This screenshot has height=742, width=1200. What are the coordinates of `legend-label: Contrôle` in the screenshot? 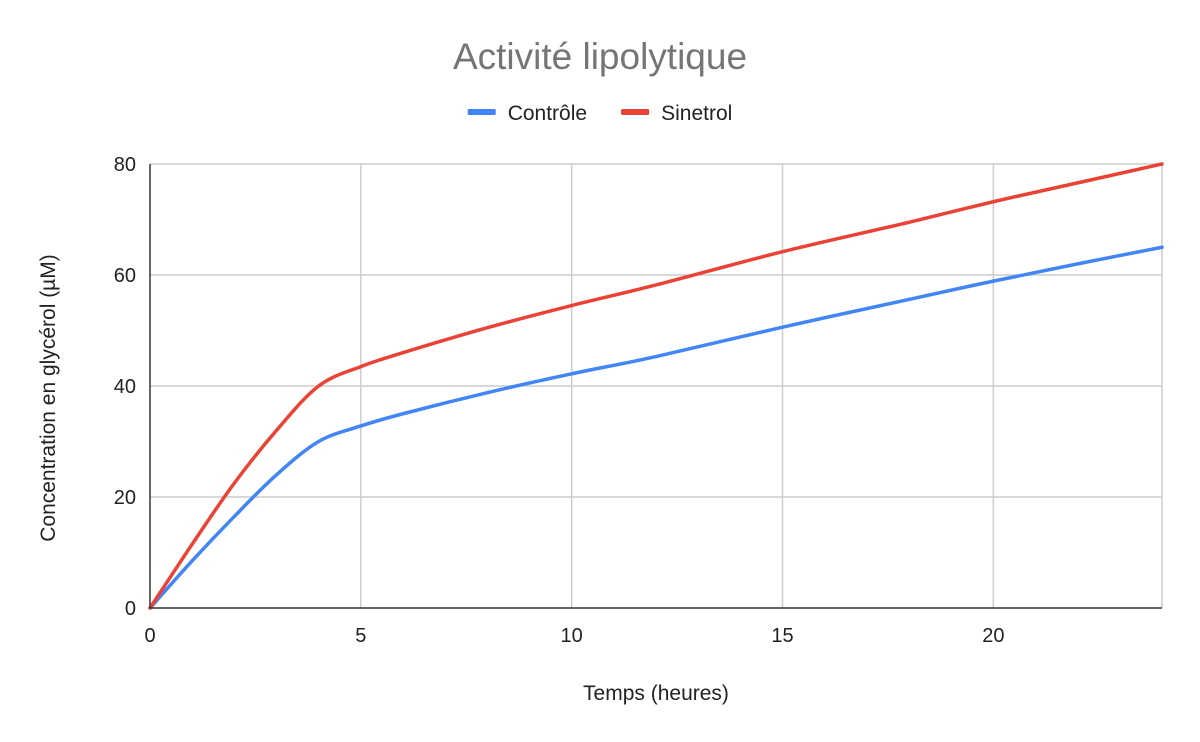 It's located at (547, 113).